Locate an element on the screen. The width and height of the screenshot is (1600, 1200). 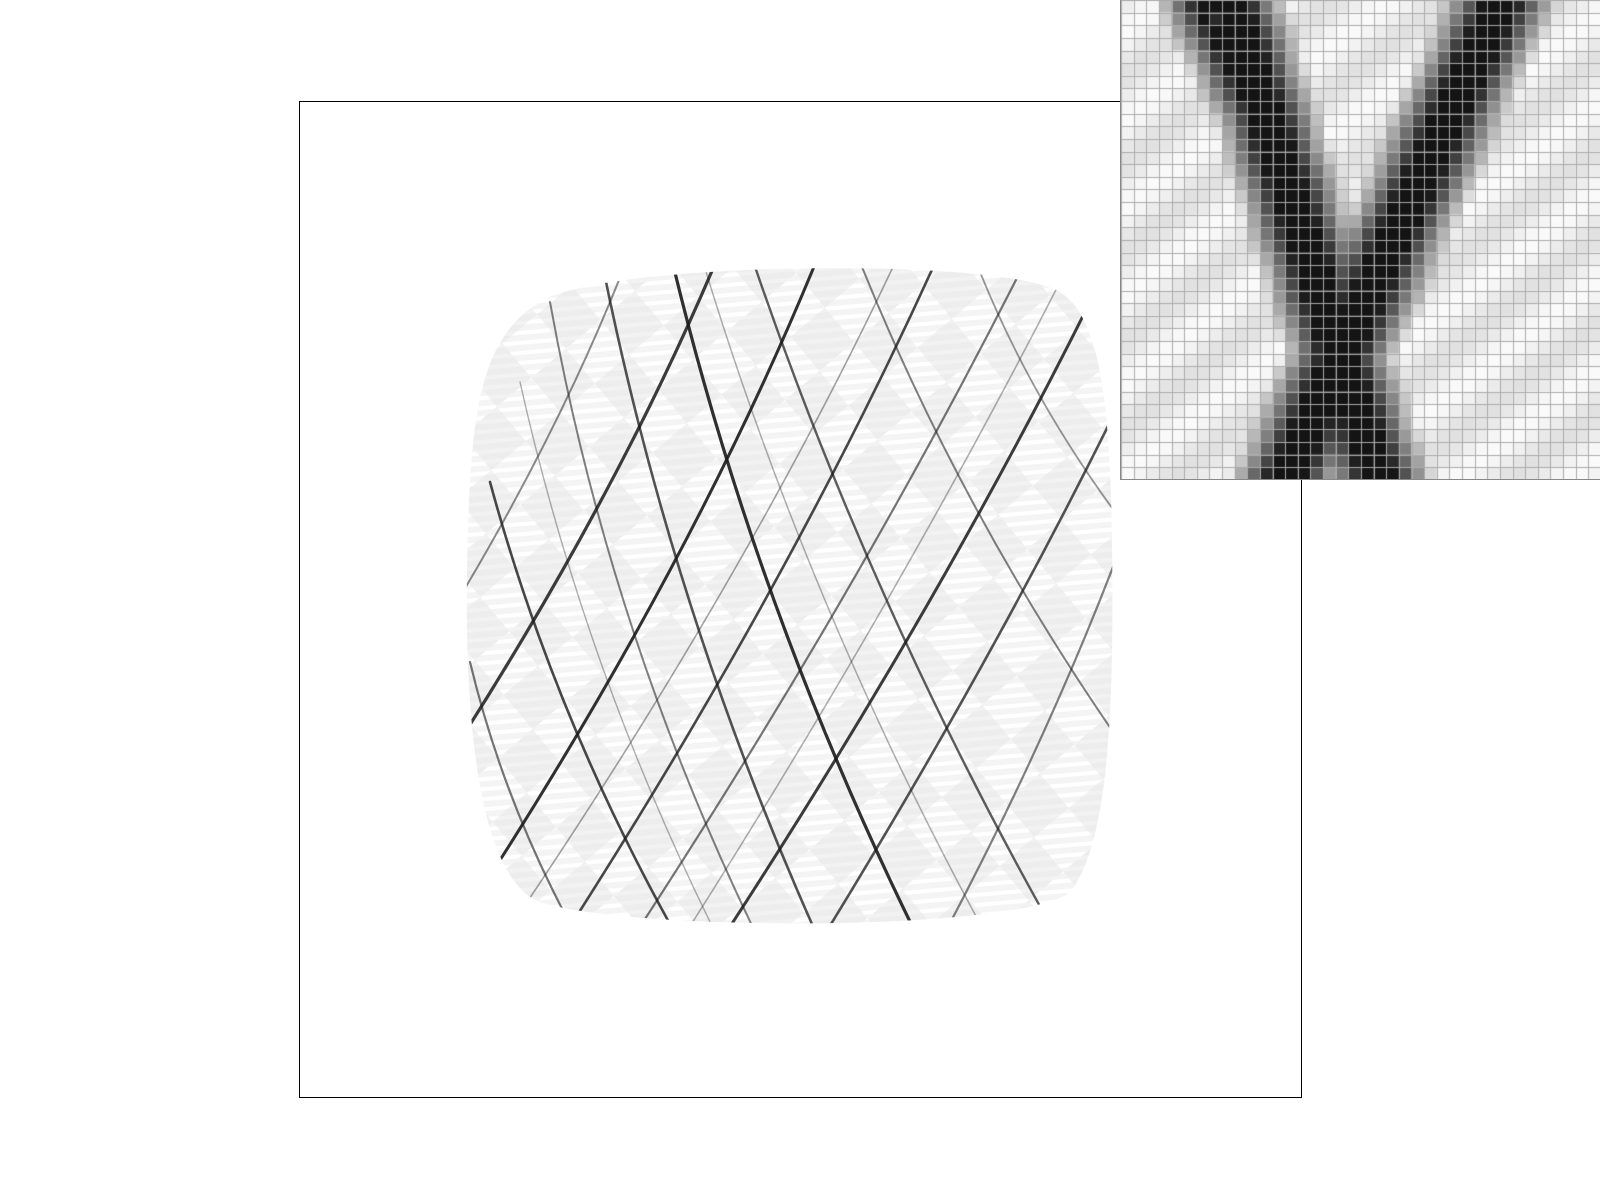
zoomed-pixel-grid is located at coordinates (1360, 239).